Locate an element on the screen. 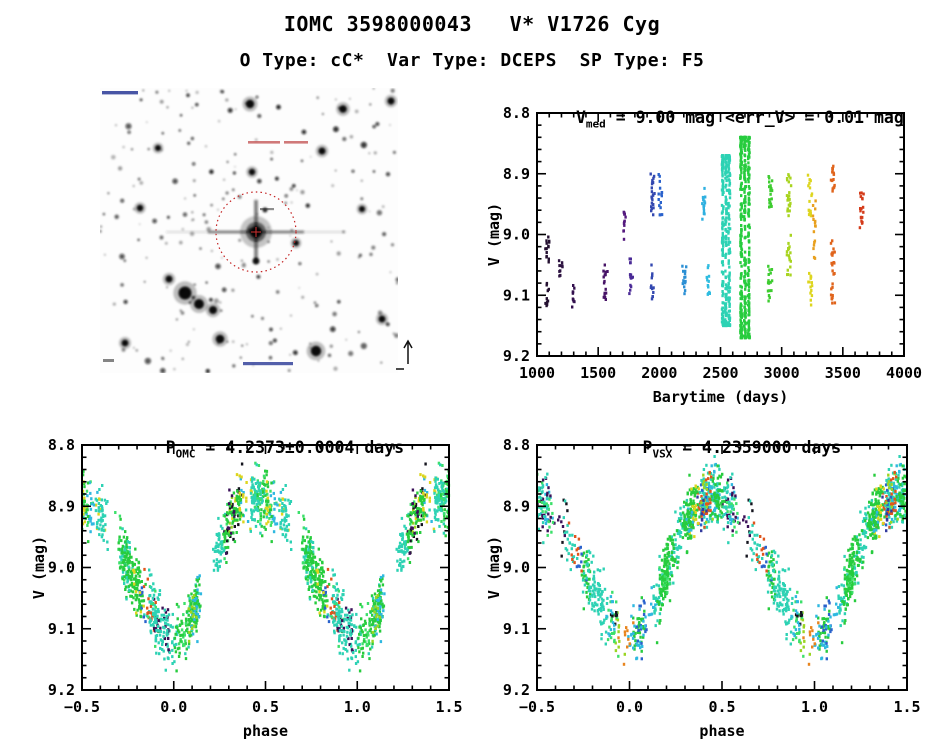 The height and width of the screenshot is (747, 944). svg-text: −0.5 is located at coordinates (82, 707).